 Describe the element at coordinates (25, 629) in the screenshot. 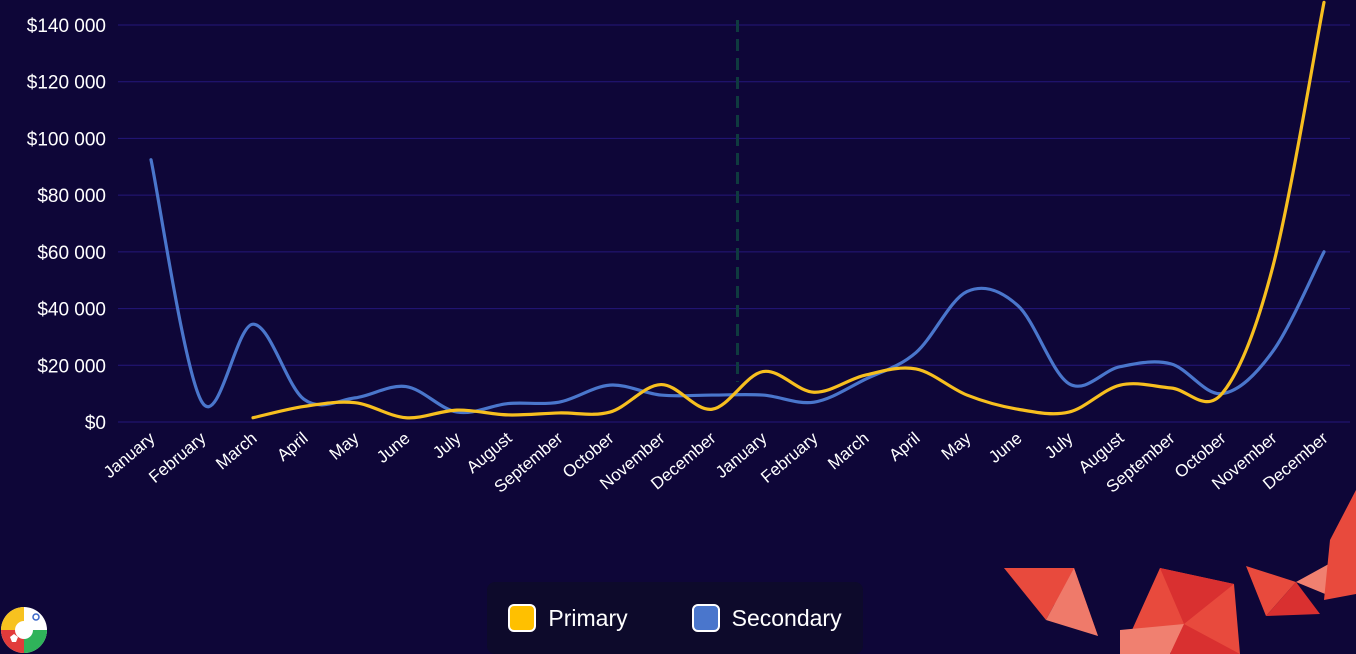

I see `brand-logo-icon` at that location.